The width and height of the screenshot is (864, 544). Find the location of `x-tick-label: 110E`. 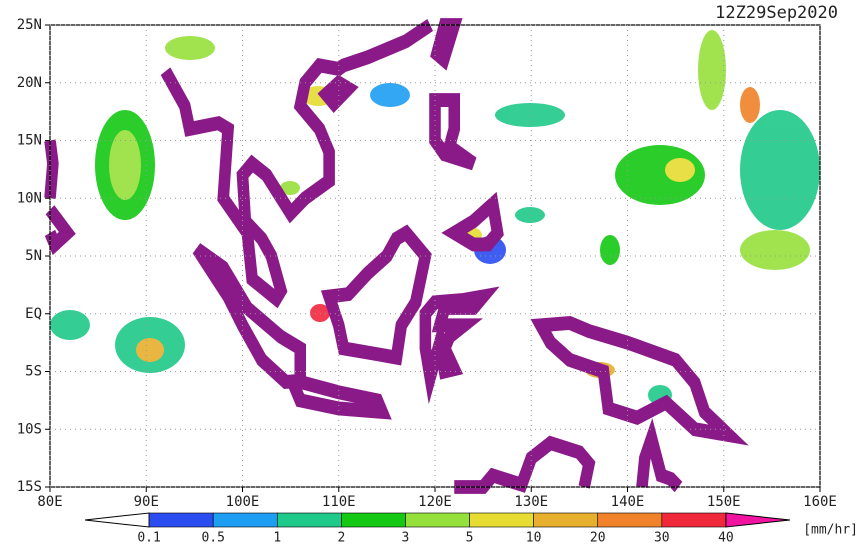

x-tick-label: 110E is located at coordinates (339, 502).